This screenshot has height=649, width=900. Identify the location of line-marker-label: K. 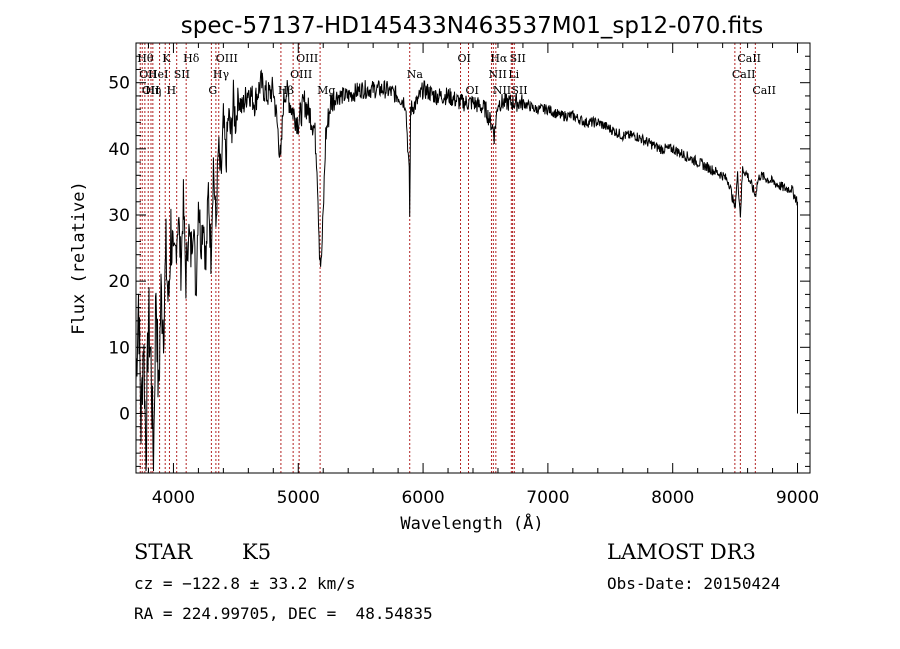
(166, 58).